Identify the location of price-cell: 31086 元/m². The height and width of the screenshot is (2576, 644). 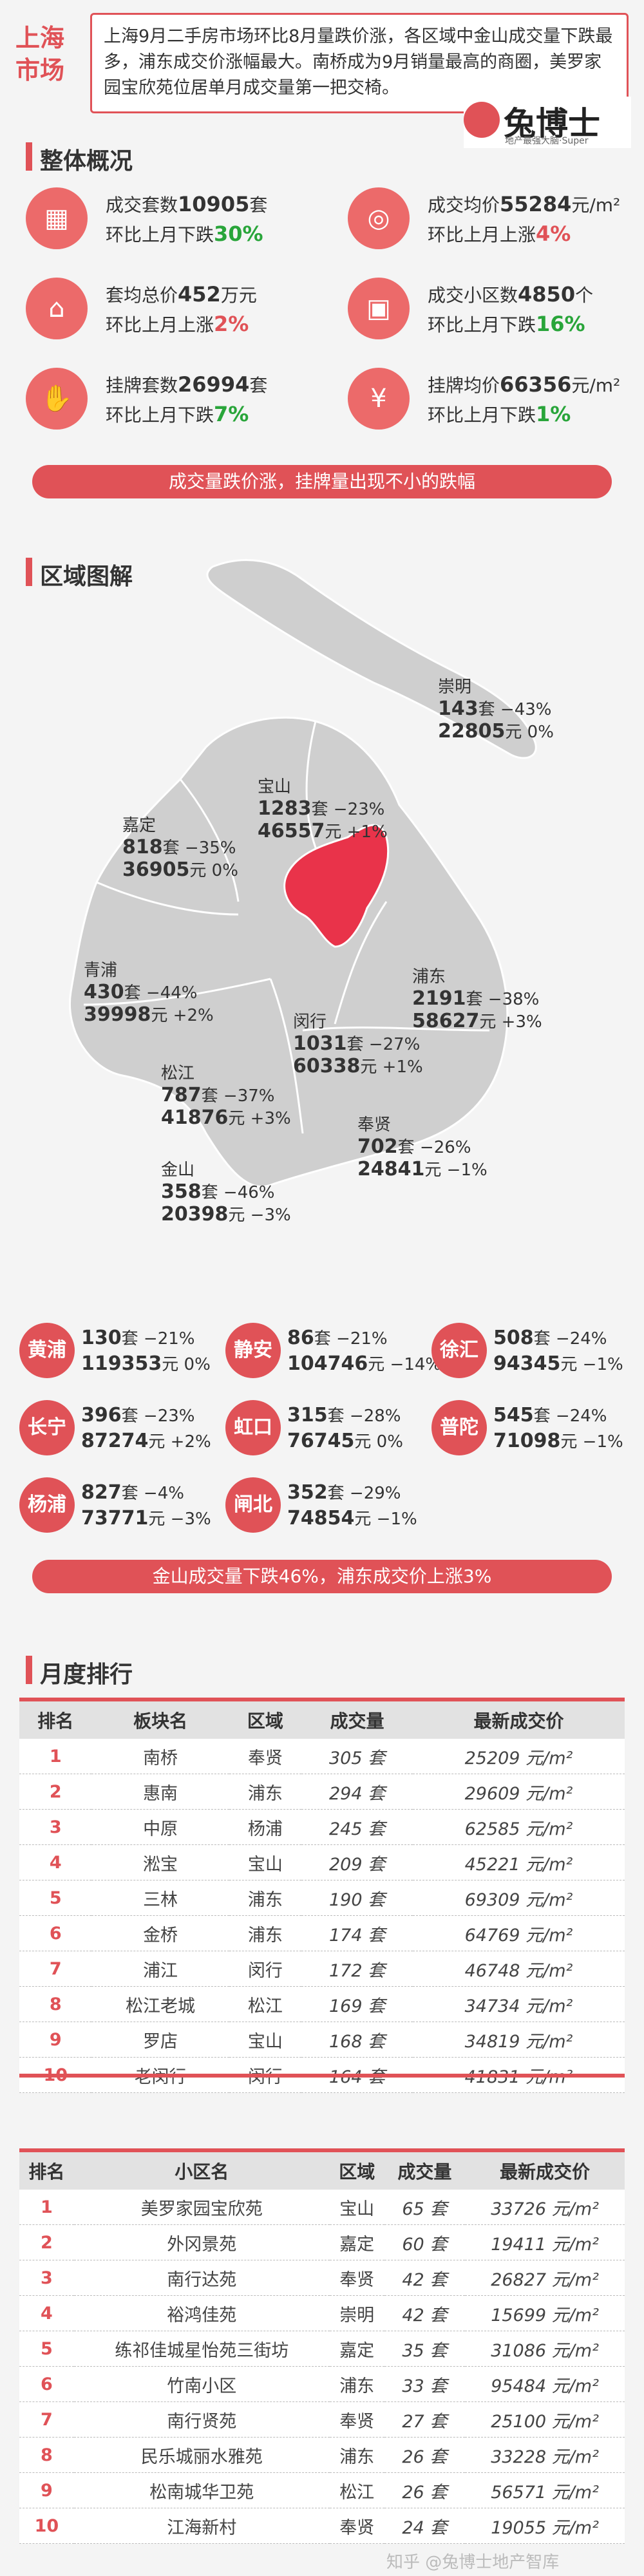
(545, 2349).